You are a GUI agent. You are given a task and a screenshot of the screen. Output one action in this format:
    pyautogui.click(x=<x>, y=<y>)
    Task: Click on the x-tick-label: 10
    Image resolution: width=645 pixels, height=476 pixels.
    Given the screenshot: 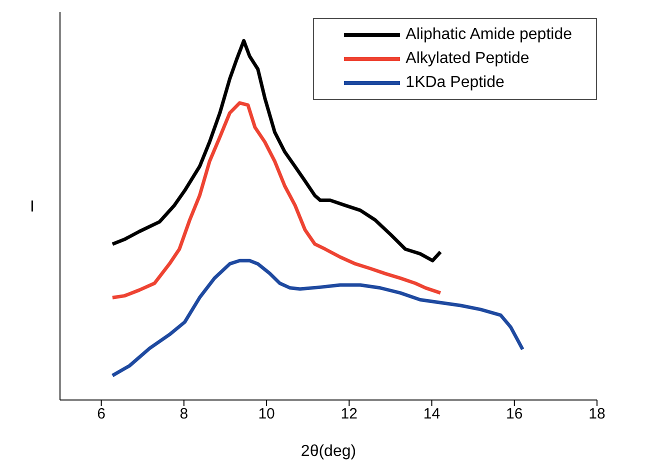 What is the action you would take?
    pyautogui.click(x=266, y=414)
    